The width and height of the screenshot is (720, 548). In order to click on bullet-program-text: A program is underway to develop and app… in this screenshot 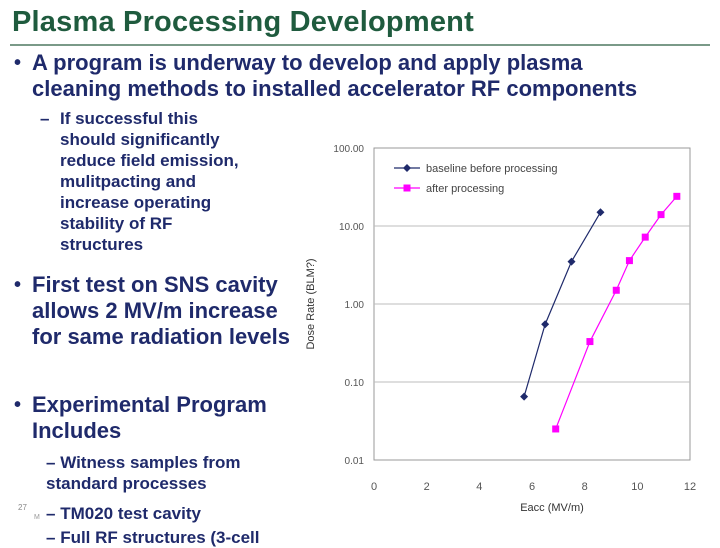, I will do `click(335, 75)`.